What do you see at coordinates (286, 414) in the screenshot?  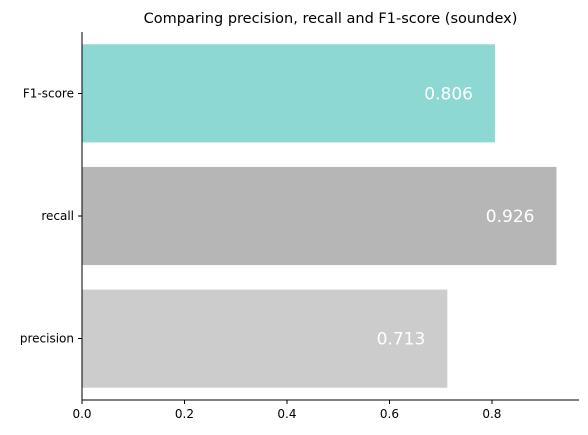 I see `x-tick-label: 0.4` at bounding box center [286, 414].